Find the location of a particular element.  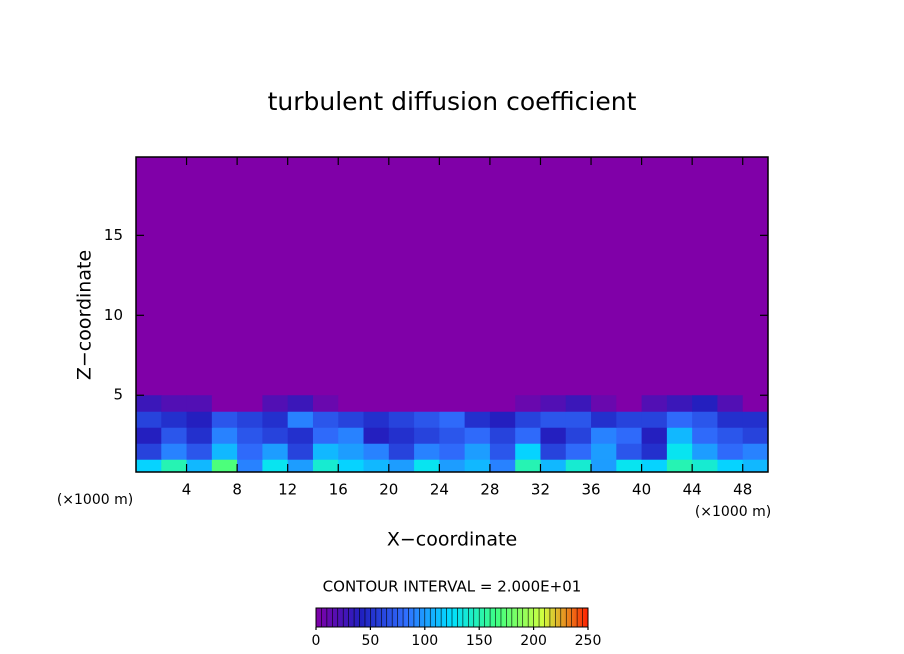

colorbar-tick-label: 200 is located at coordinates (533, 641).